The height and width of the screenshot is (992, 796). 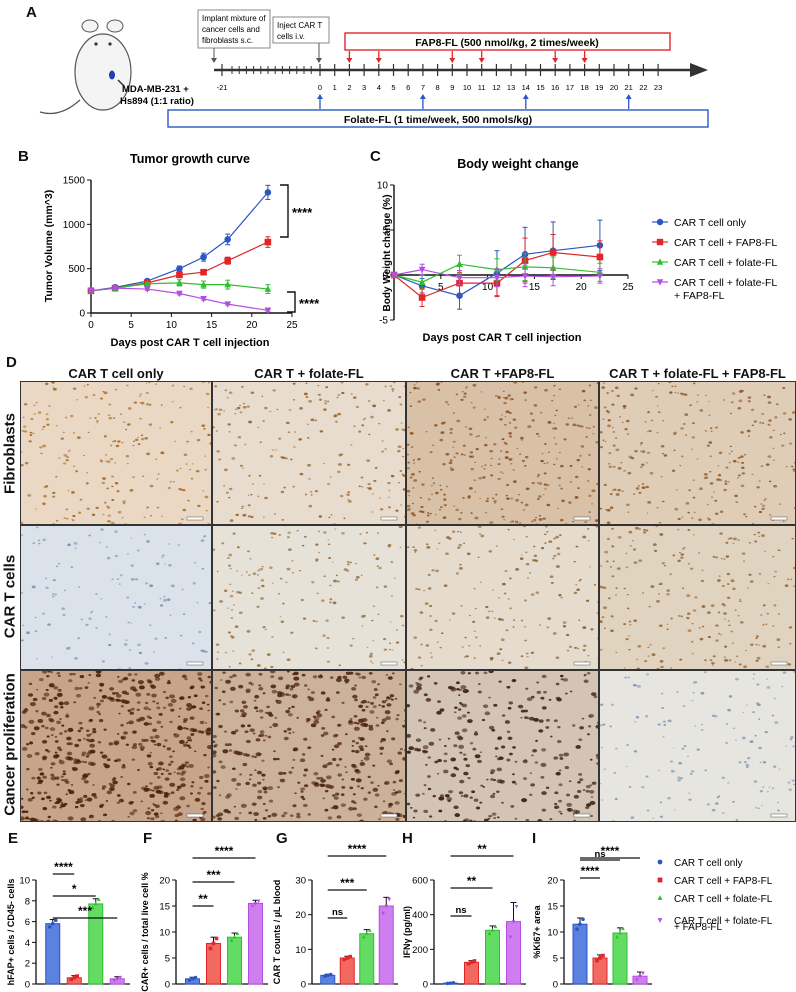 I want to click on histology-row-label-2: CAR T cells, so click(x=10, y=596).